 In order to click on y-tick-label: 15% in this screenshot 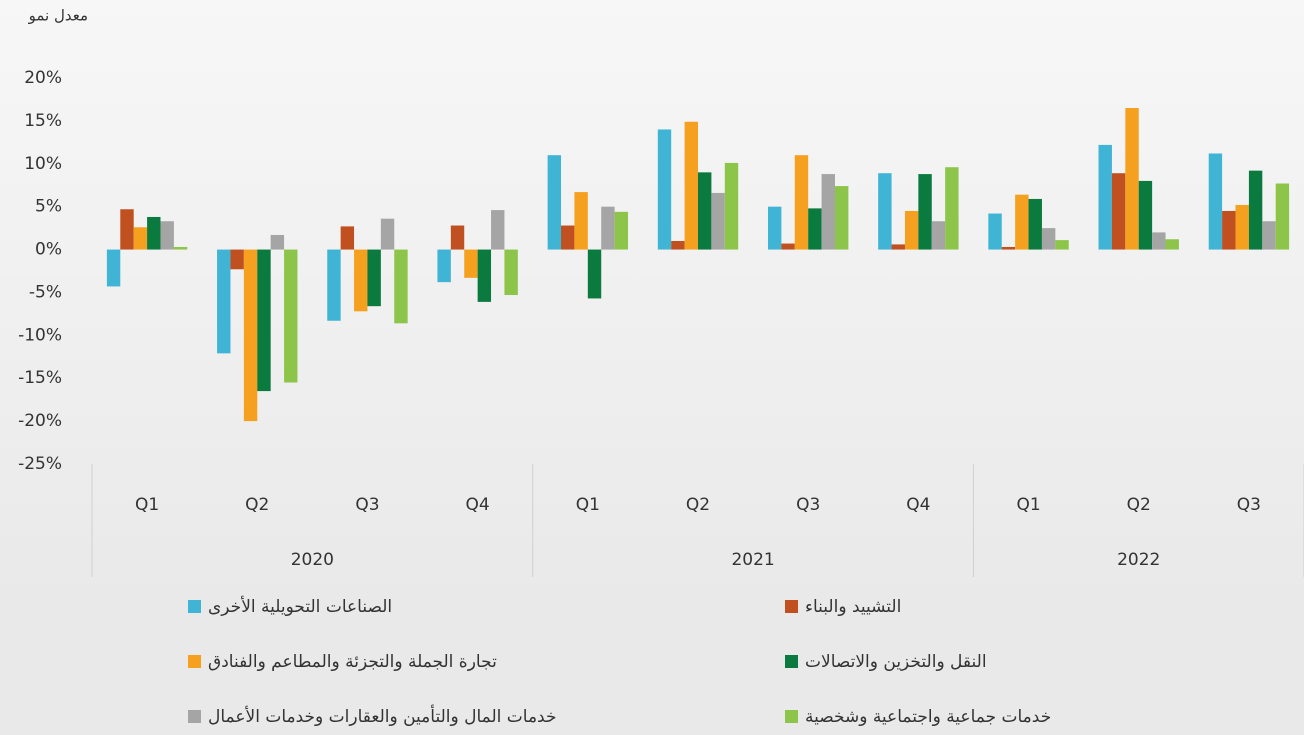, I will do `click(43, 121)`.